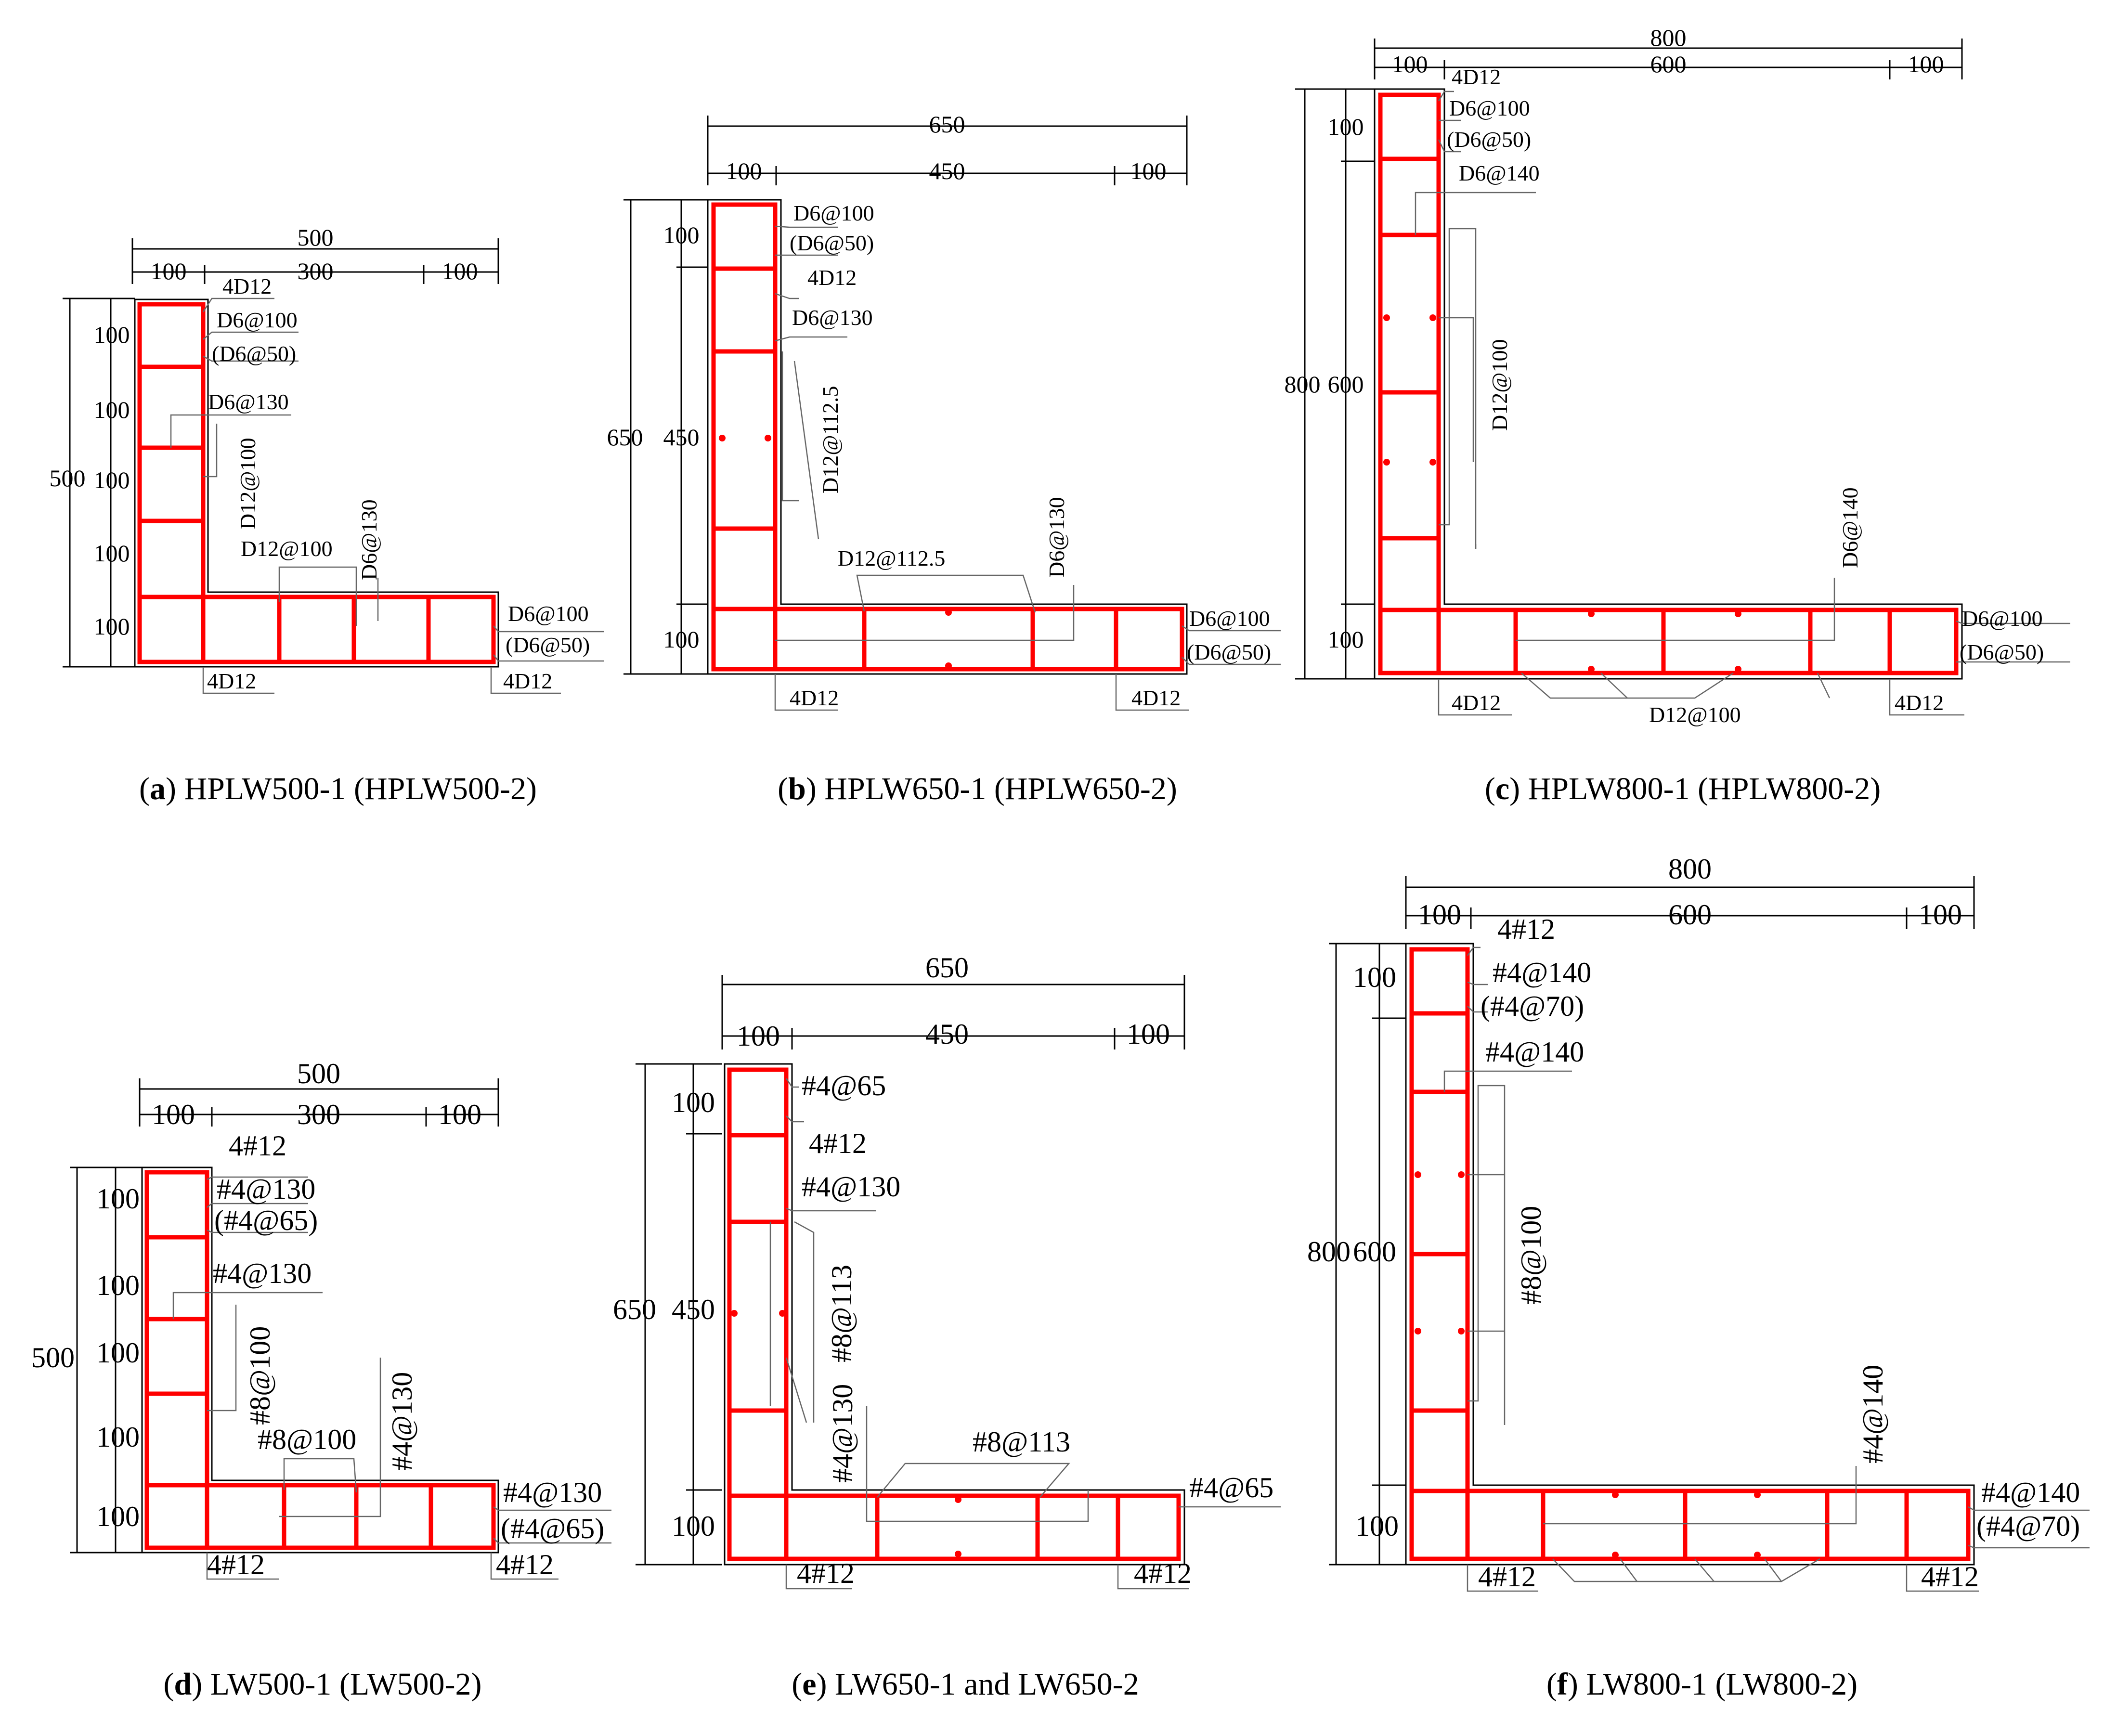  I want to click on panel-b-left-dims, so click(665, 437).